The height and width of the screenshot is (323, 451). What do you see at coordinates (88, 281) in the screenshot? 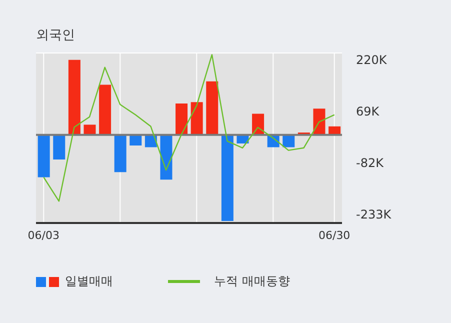
I see `legend-label: 일별매매` at bounding box center [88, 281].